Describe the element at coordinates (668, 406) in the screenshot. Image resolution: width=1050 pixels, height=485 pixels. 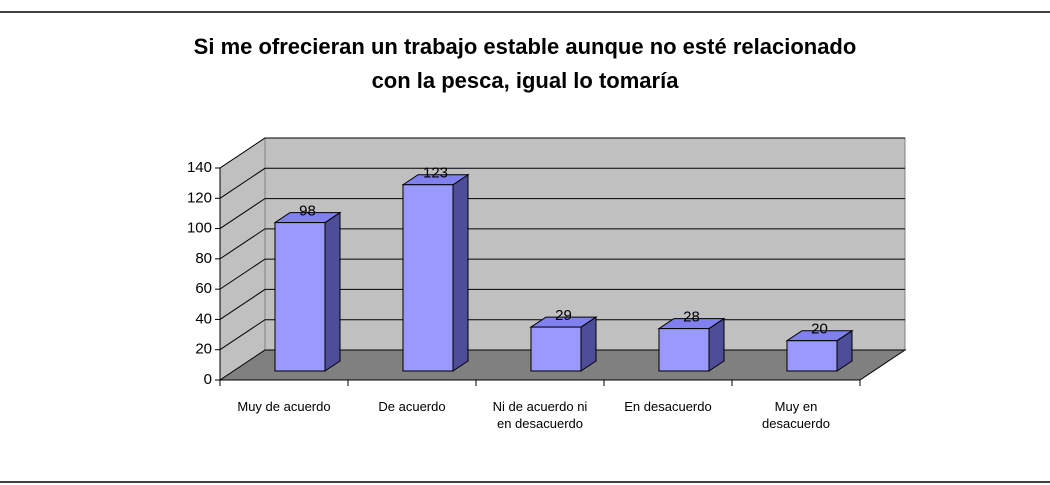
I see `x-tick-label: En desacuerdo` at that location.